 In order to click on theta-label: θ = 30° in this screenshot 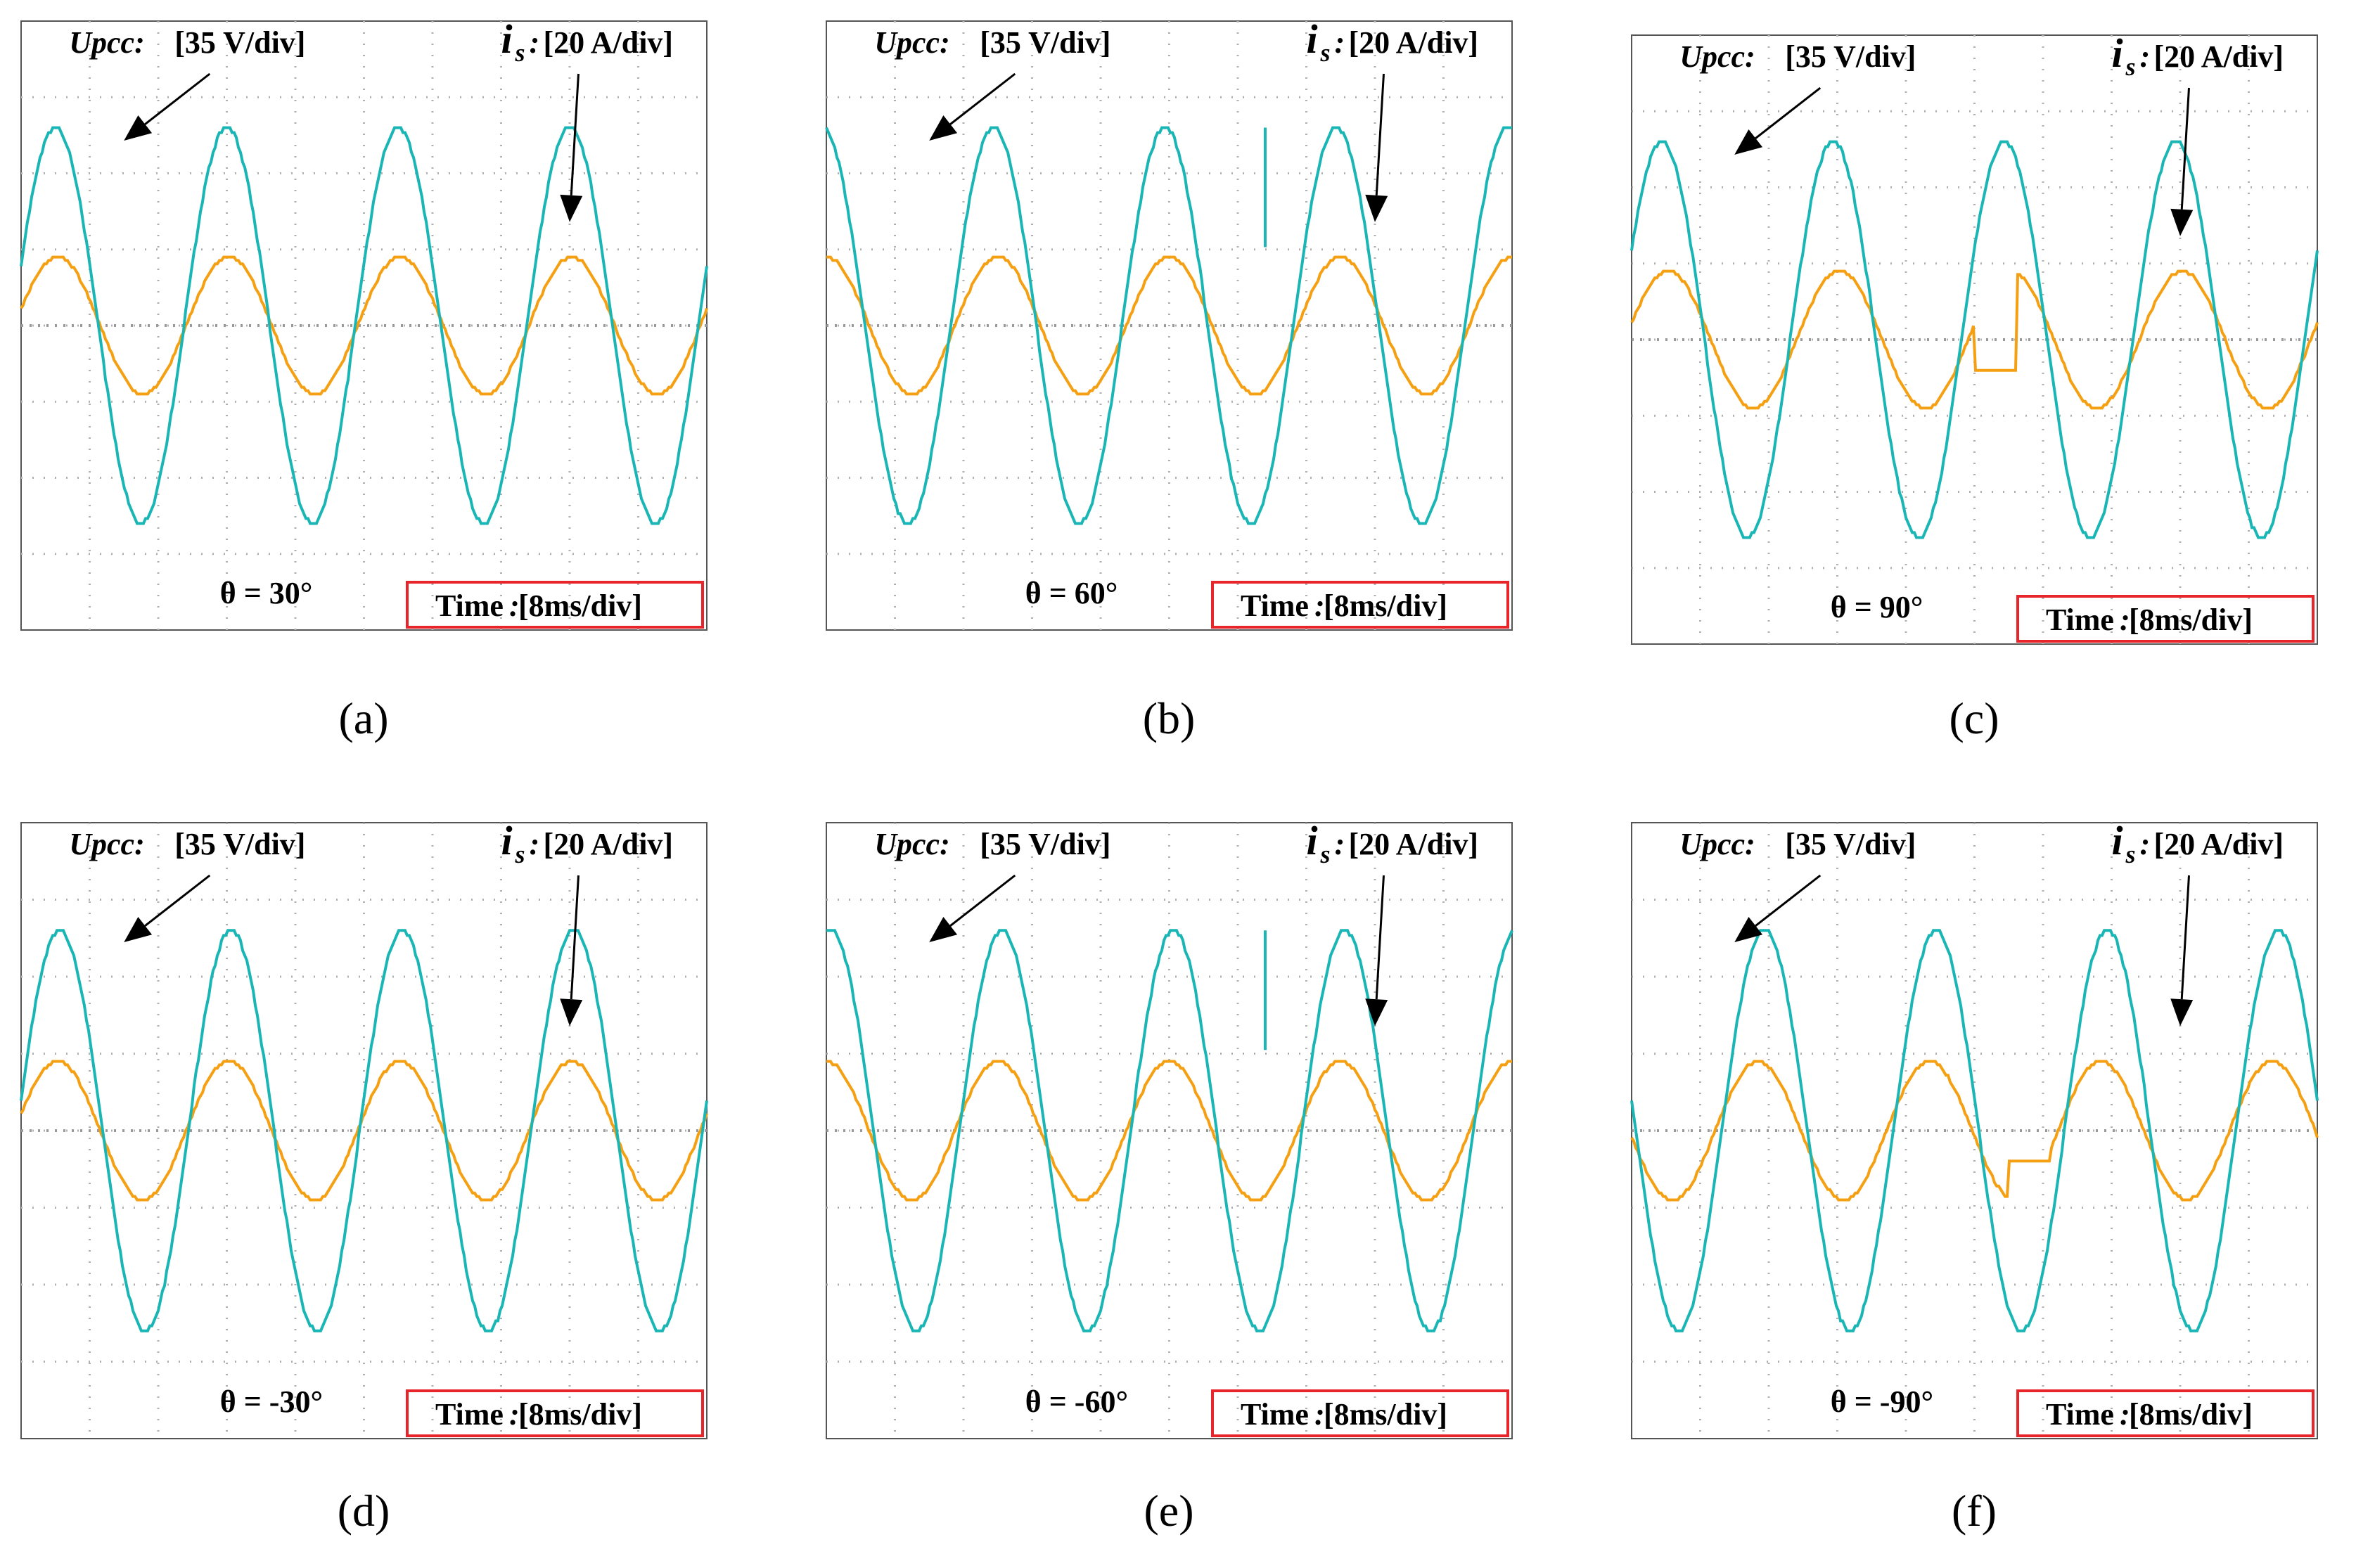, I will do `click(266, 593)`.